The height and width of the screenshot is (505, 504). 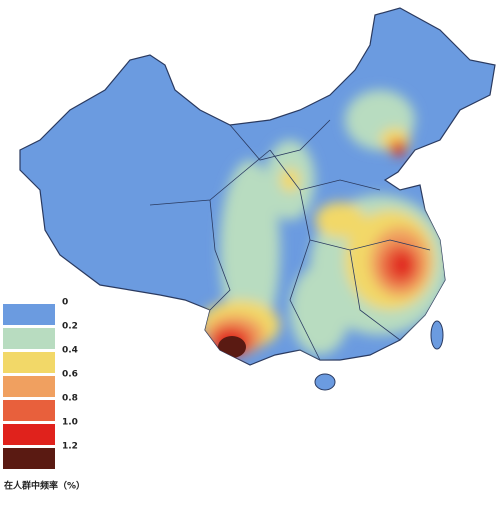 I want to click on legend: 0 0.2 0.4 0.6 0.8 1.0 1.2, so click(x=40, y=383).